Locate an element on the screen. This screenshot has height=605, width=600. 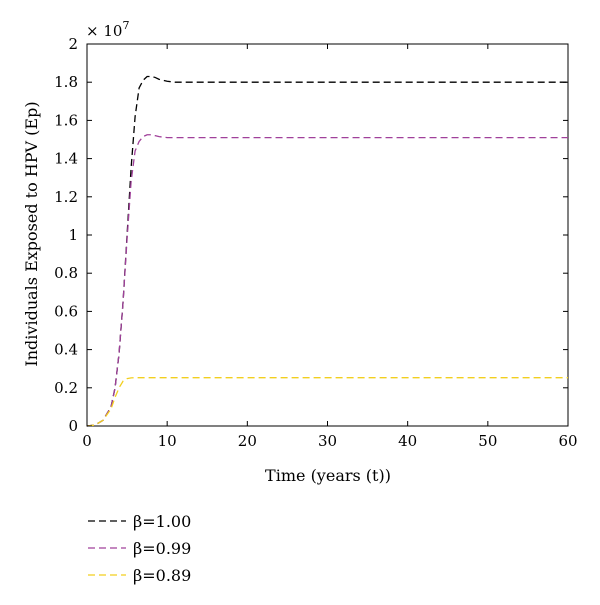
x-tick-label: 60 is located at coordinates (567, 441).